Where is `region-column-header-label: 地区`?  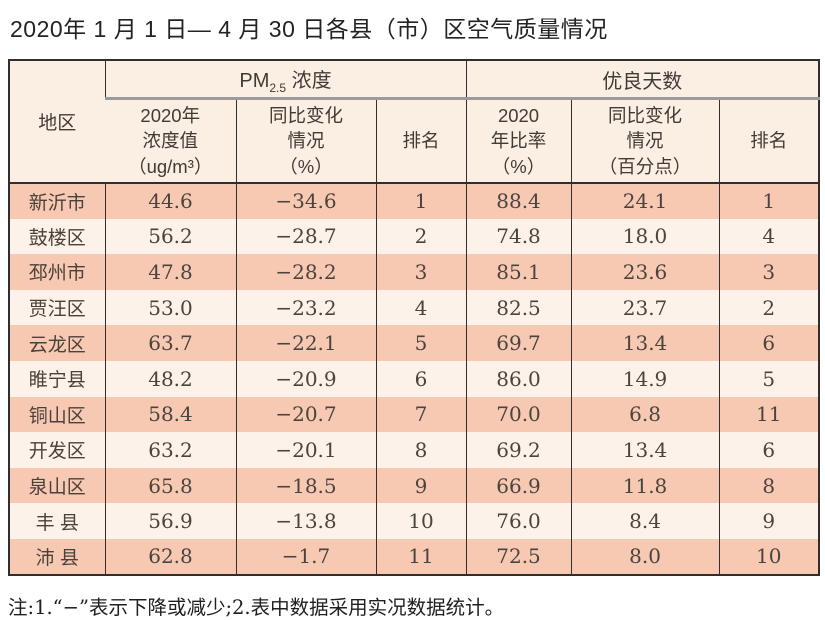
region-column-header-label: 地区 is located at coordinates (57, 123).